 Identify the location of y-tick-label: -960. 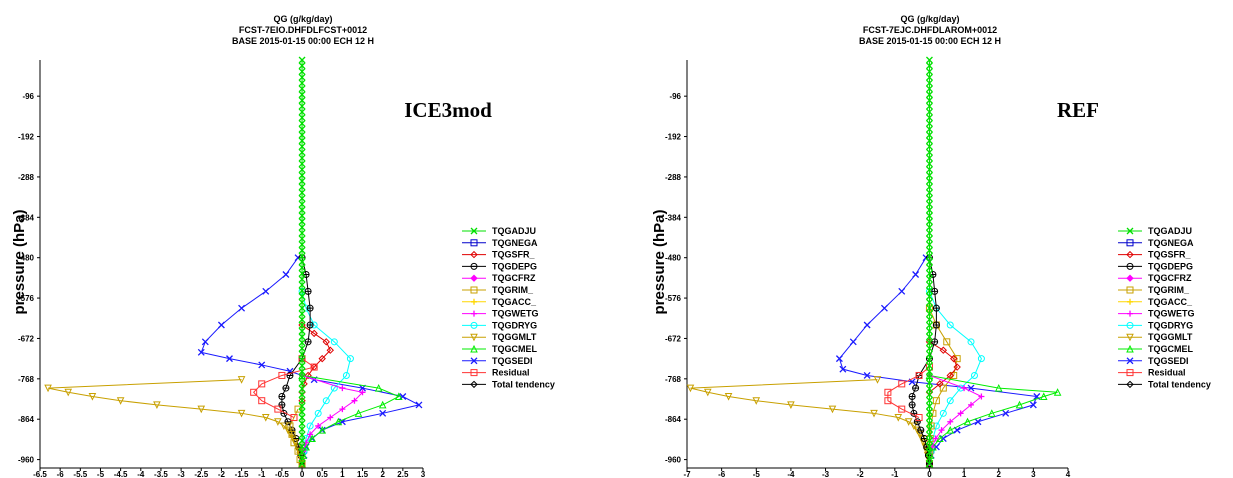
(673, 460).